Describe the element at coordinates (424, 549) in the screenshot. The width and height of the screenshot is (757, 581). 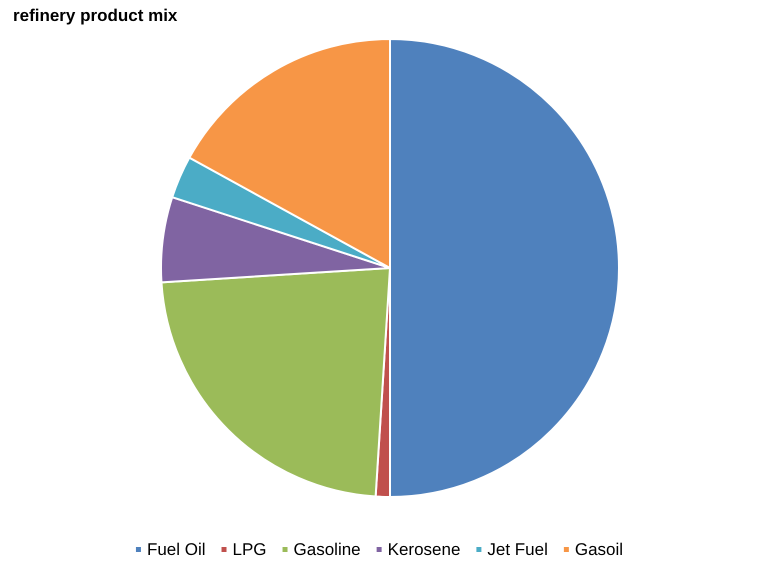
I see `legend-label: Kerosene` at that location.